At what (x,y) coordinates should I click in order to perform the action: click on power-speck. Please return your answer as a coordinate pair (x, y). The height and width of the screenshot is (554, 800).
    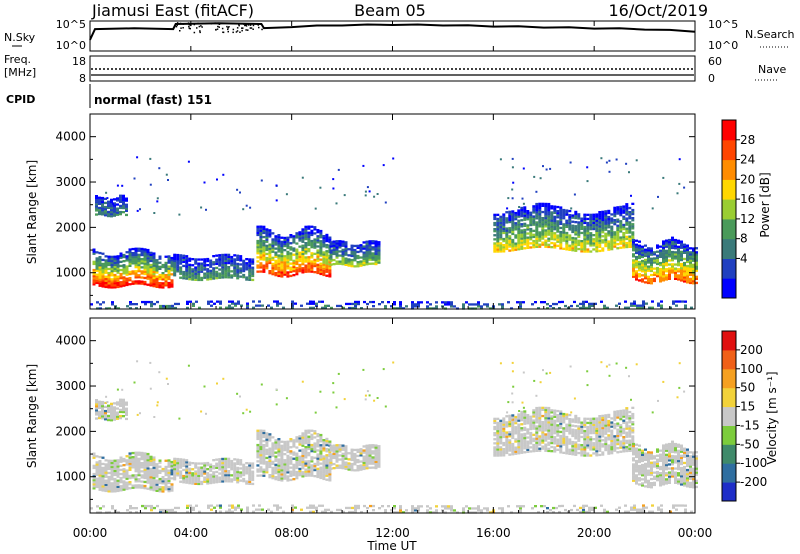
    Looking at the image, I should click on (137, 210).